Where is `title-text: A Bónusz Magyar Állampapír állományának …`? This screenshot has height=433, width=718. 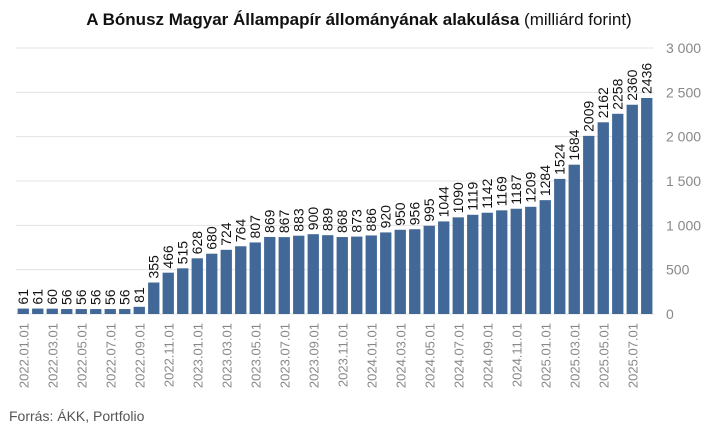 title-text: A Bónusz Magyar Állampapír állományának … is located at coordinates (303, 19).